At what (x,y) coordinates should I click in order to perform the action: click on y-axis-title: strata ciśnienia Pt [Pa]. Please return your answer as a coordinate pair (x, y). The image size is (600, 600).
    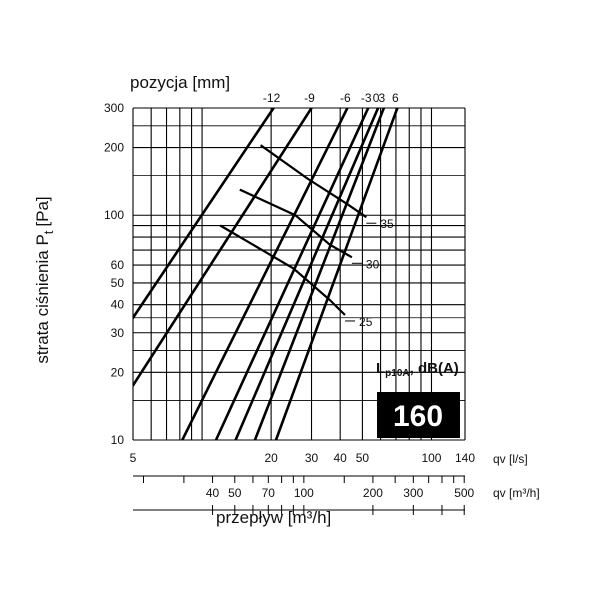
    Looking at the image, I should click on (44, 279).